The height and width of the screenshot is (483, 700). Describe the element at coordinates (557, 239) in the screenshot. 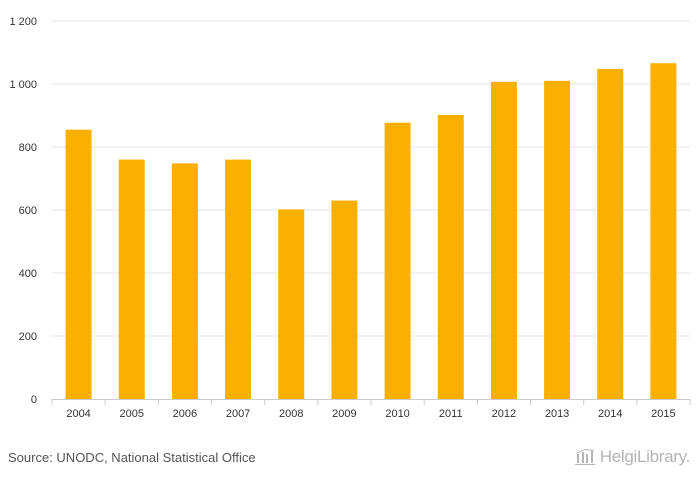

I see `bar-2013` at that location.